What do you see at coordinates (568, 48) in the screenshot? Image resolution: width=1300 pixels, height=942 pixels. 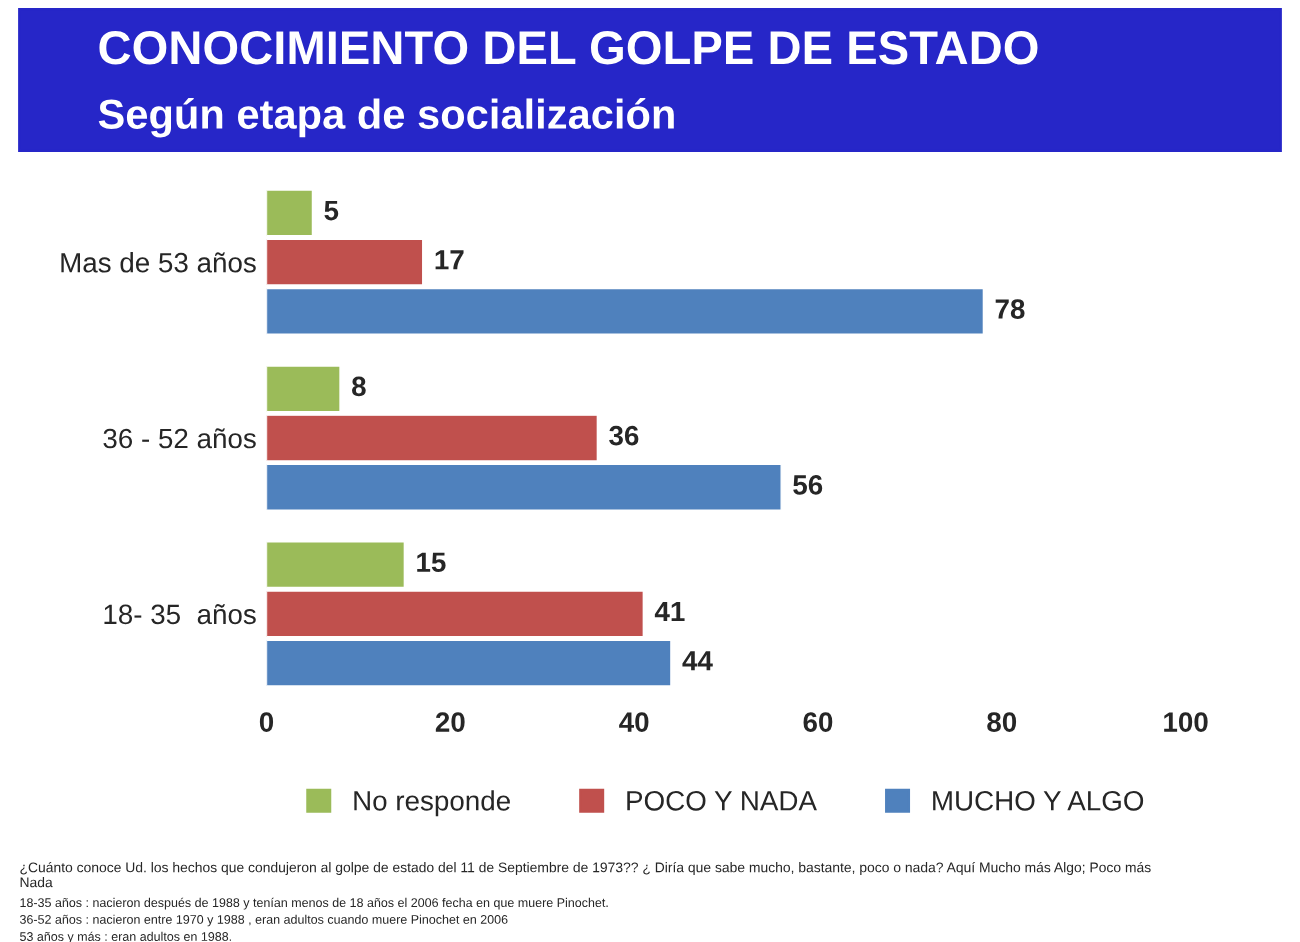 I see `chart-title: CONOCIMIENTO DEL GOLPE DE ESTADO` at bounding box center [568, 48].